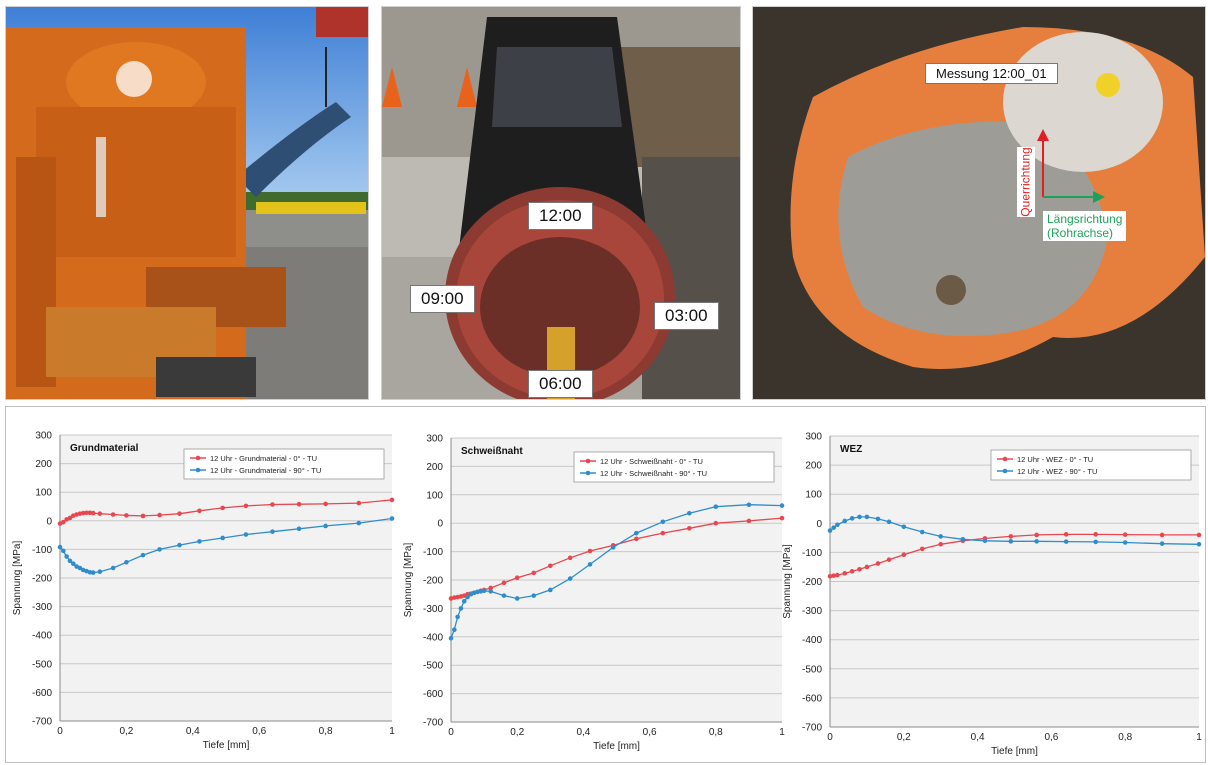 This screenshot has height=765, width=1208. I want to click on y-tick-label: 200, so click(43, 464).